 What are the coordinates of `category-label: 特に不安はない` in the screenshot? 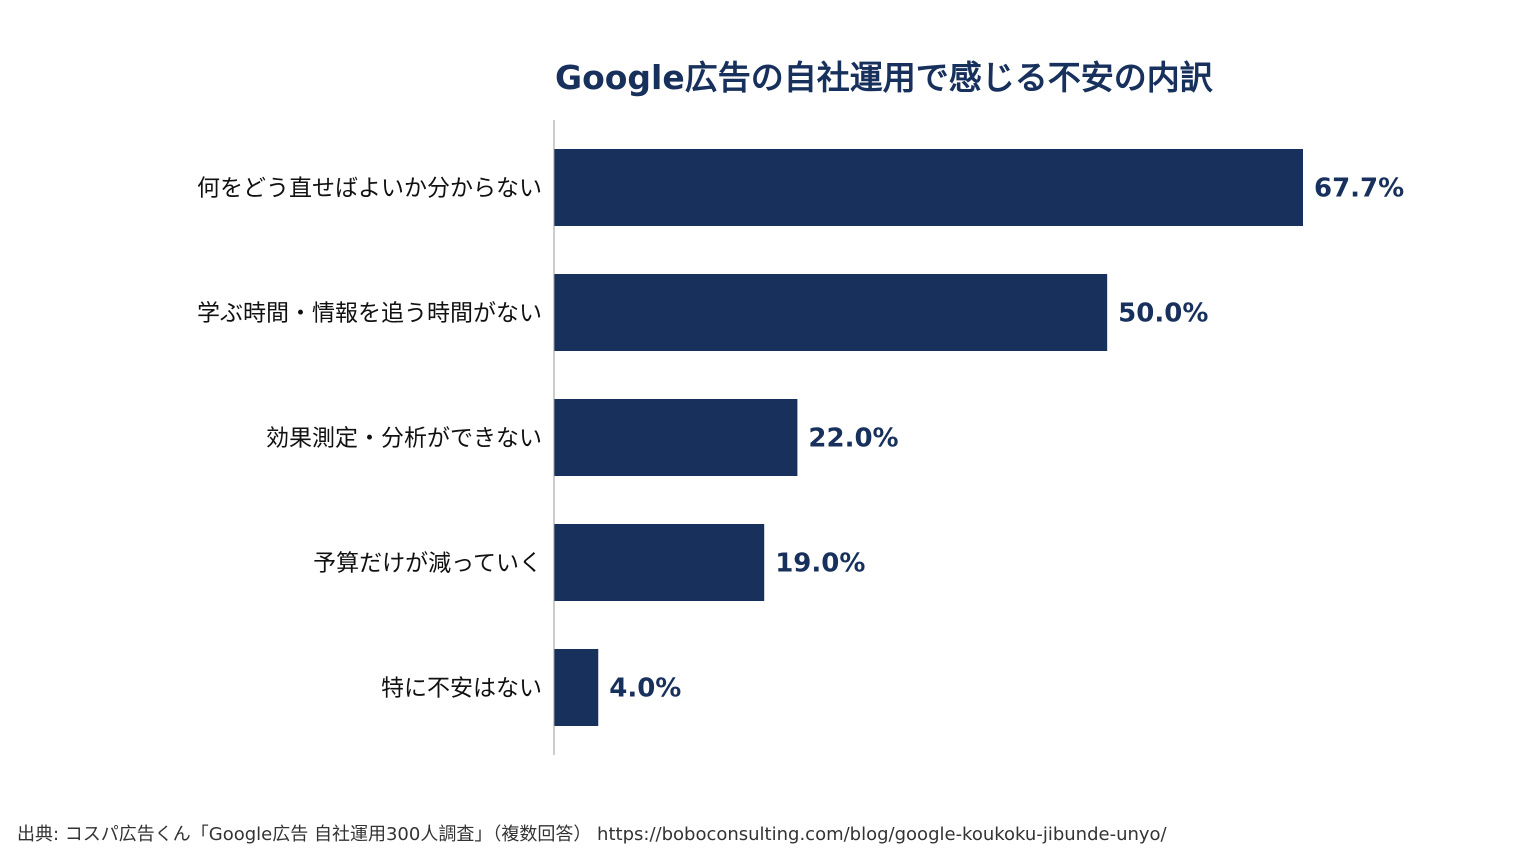 It's located at (461, 689).